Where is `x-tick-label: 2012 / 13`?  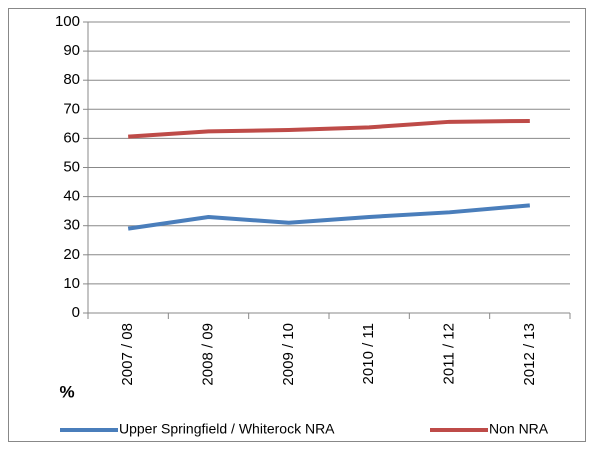
x-tick-label: 2012 / 13 is located at coordinates (529, 354).